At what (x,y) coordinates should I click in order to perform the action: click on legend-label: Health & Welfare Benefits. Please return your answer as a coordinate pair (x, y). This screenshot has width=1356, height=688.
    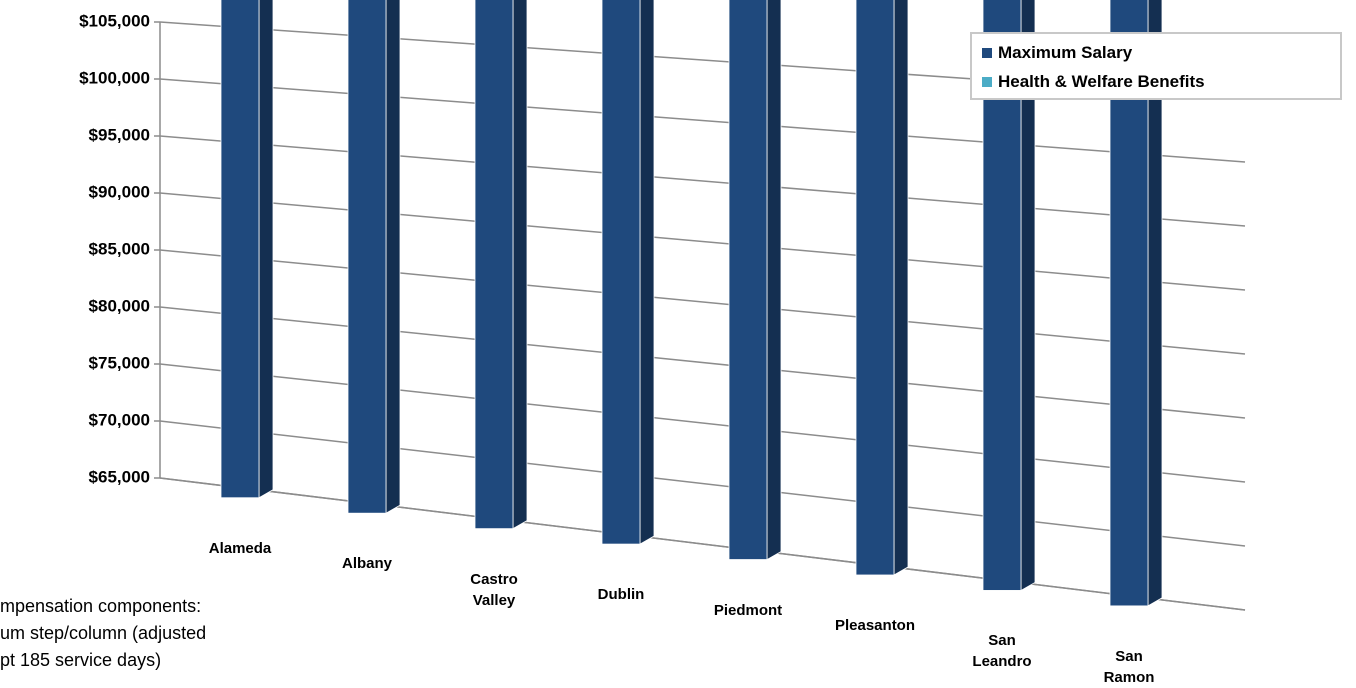
    Looking at the image, I should click on (1101, 81).